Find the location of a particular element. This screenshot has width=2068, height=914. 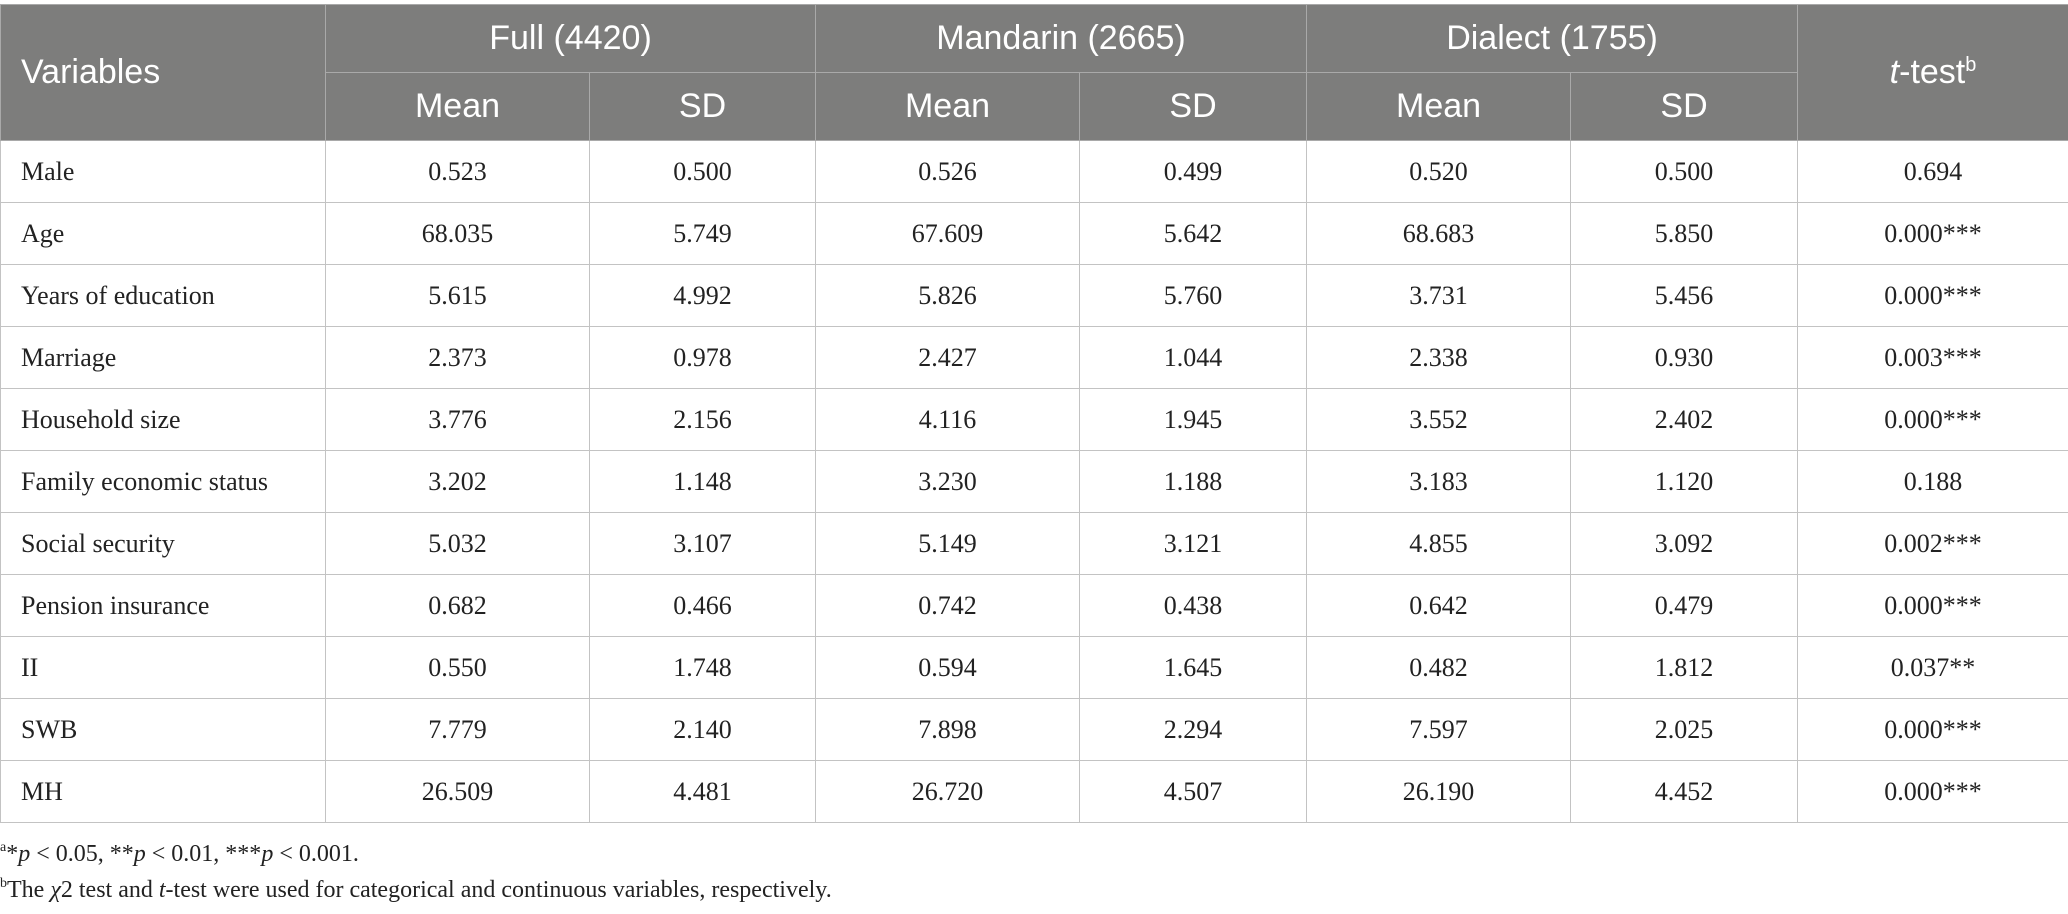

cell-full-sd: 2.140 is located at coordinates (702, 729).